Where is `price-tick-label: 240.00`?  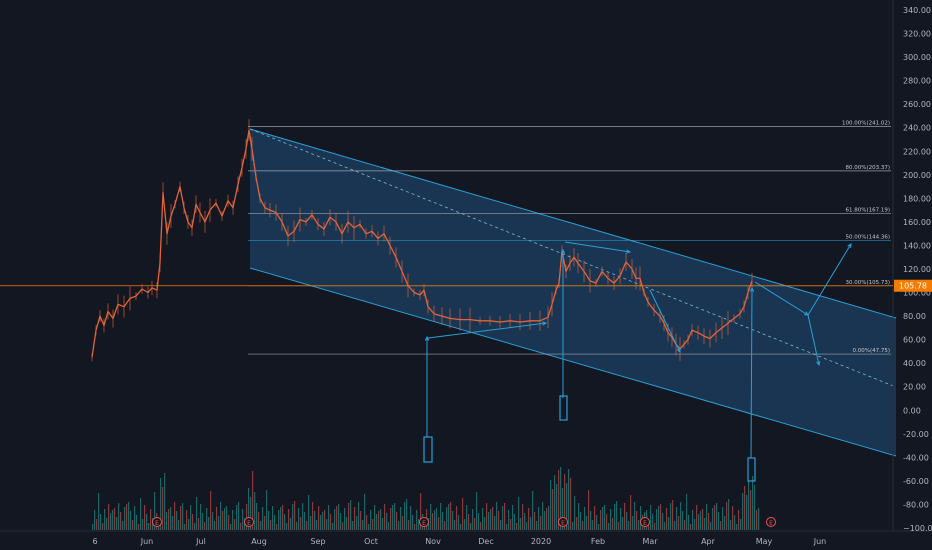
price-tick-label: 240.00 is located at coordinates (917, 128).